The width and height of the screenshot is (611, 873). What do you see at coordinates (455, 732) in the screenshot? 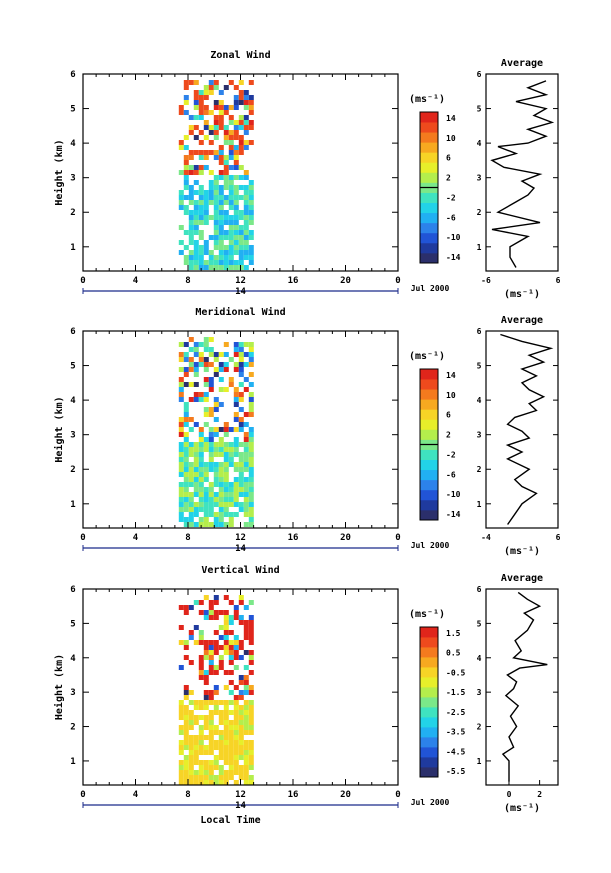
I see `colorbar-tick-label: -3.5` at bounding box center [455, 732].